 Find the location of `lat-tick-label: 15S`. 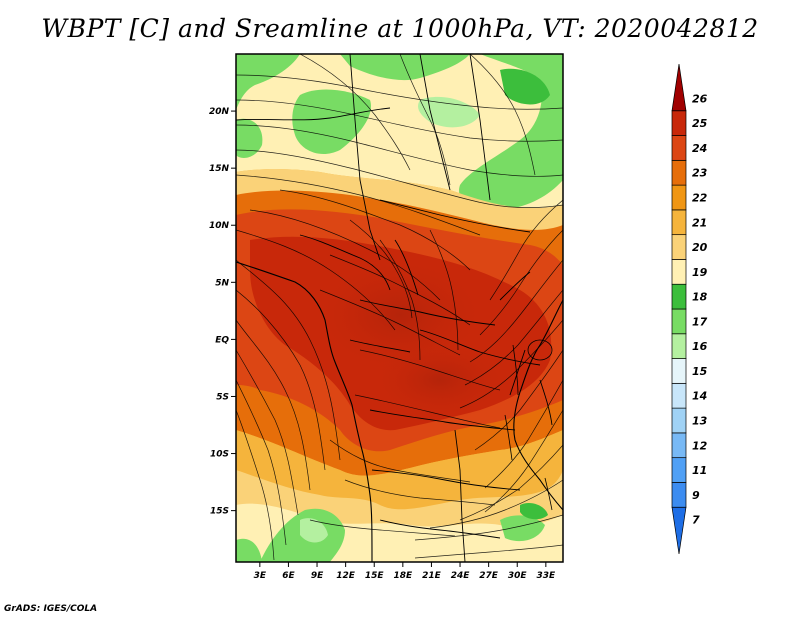

lat-tick-label: 15S is located at coordinates (219, 512).